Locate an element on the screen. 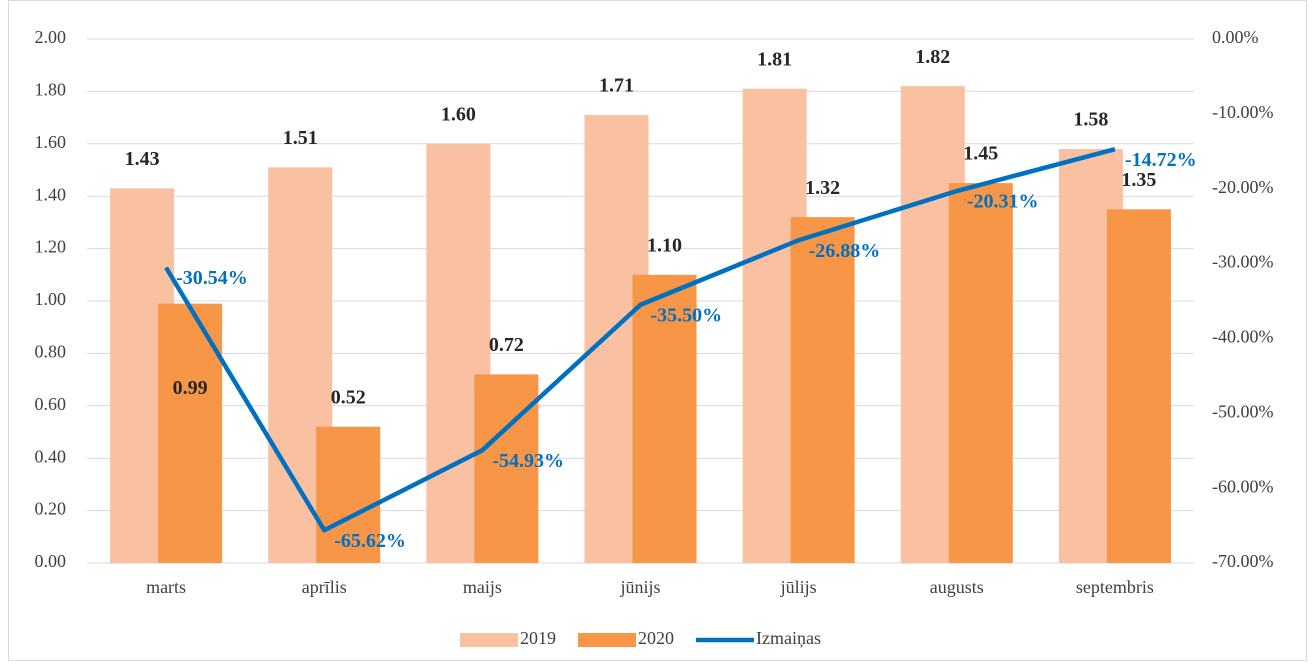 The height and width of the screenshot is (668, 1315). y-tick-label: 1.80 is located at coordinates (51, 90).